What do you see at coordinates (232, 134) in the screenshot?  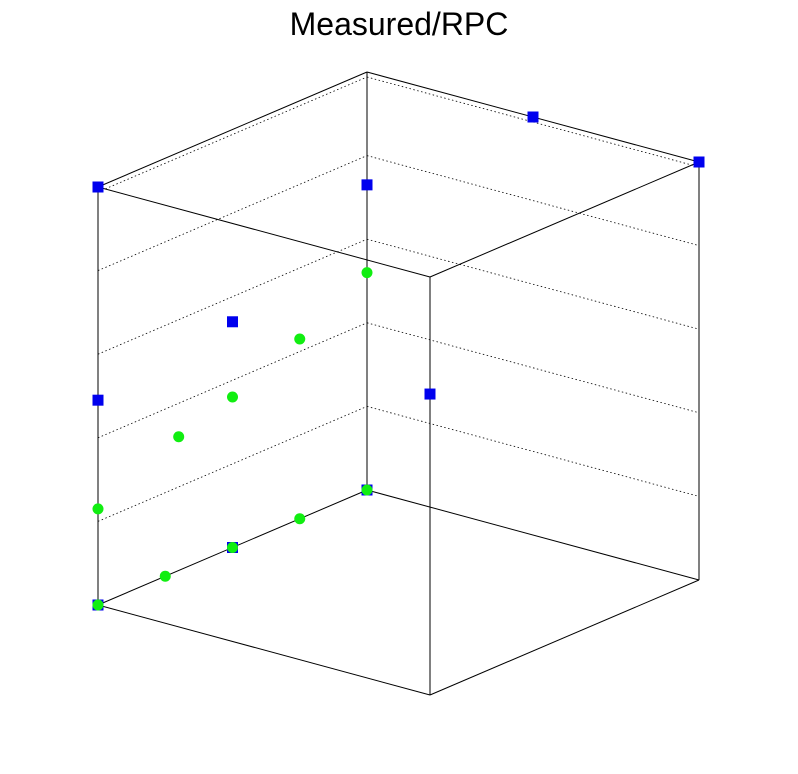 I see `gridline-top-left` at bounding box center [232, 134].